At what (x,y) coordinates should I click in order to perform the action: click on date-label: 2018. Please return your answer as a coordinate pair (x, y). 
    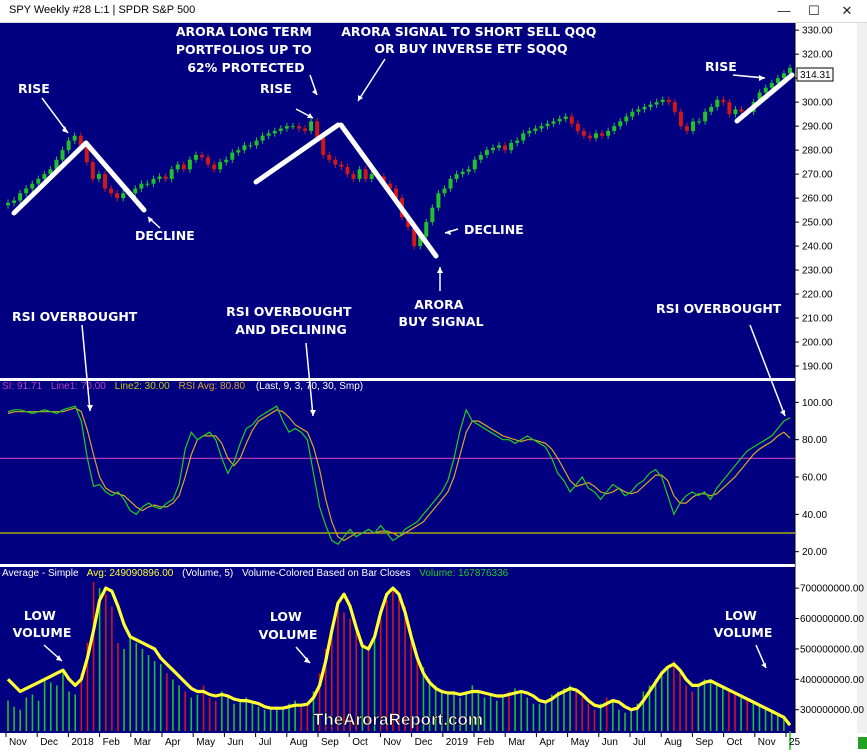
    Looking at the image, I should click on (82, 742).